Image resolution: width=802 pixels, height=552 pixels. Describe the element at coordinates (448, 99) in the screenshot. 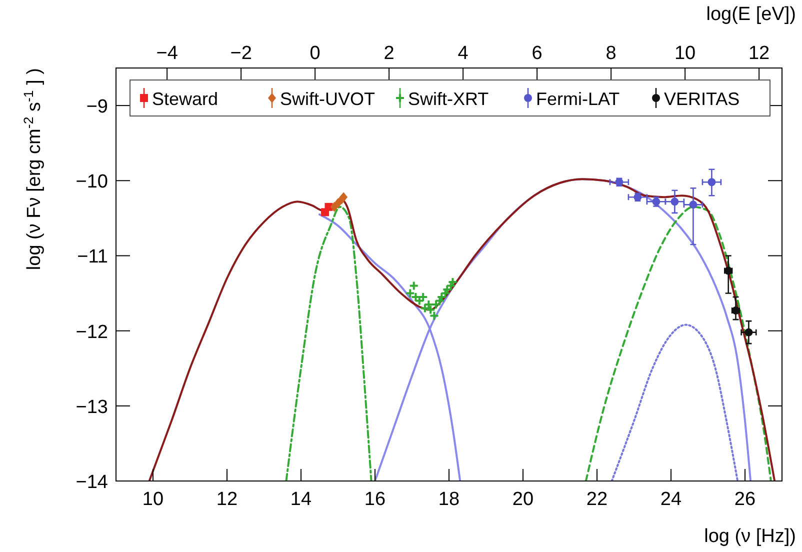

I see `legend-label: Swift-XRT` at that location.